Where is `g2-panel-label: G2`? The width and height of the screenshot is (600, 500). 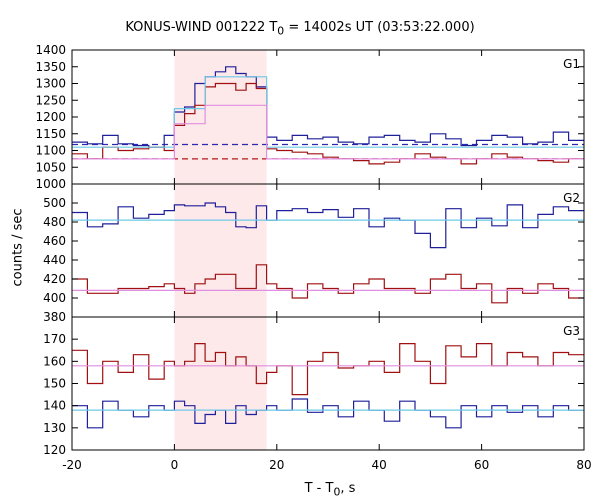 g2-panel-label: G2 is located at coordinates (571, 198).